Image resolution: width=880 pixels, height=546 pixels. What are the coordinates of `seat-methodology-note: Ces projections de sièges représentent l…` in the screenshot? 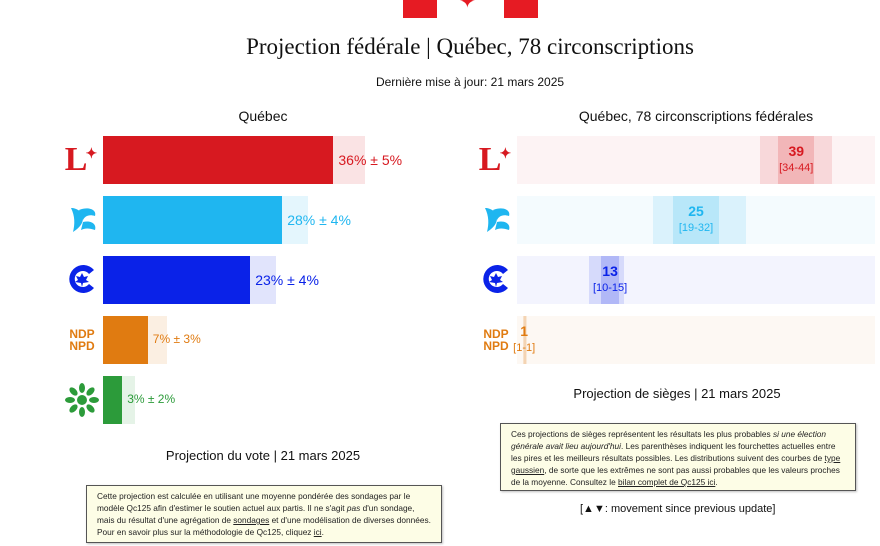 It's located at (678, 457).